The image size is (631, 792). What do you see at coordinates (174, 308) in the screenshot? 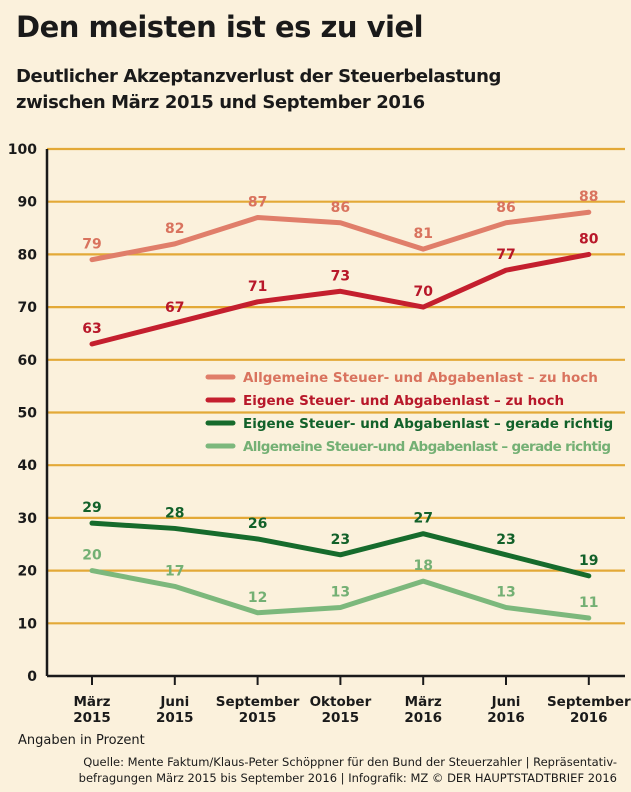
I see `data-label-series-2: 67` at bounding box center [174, 308].